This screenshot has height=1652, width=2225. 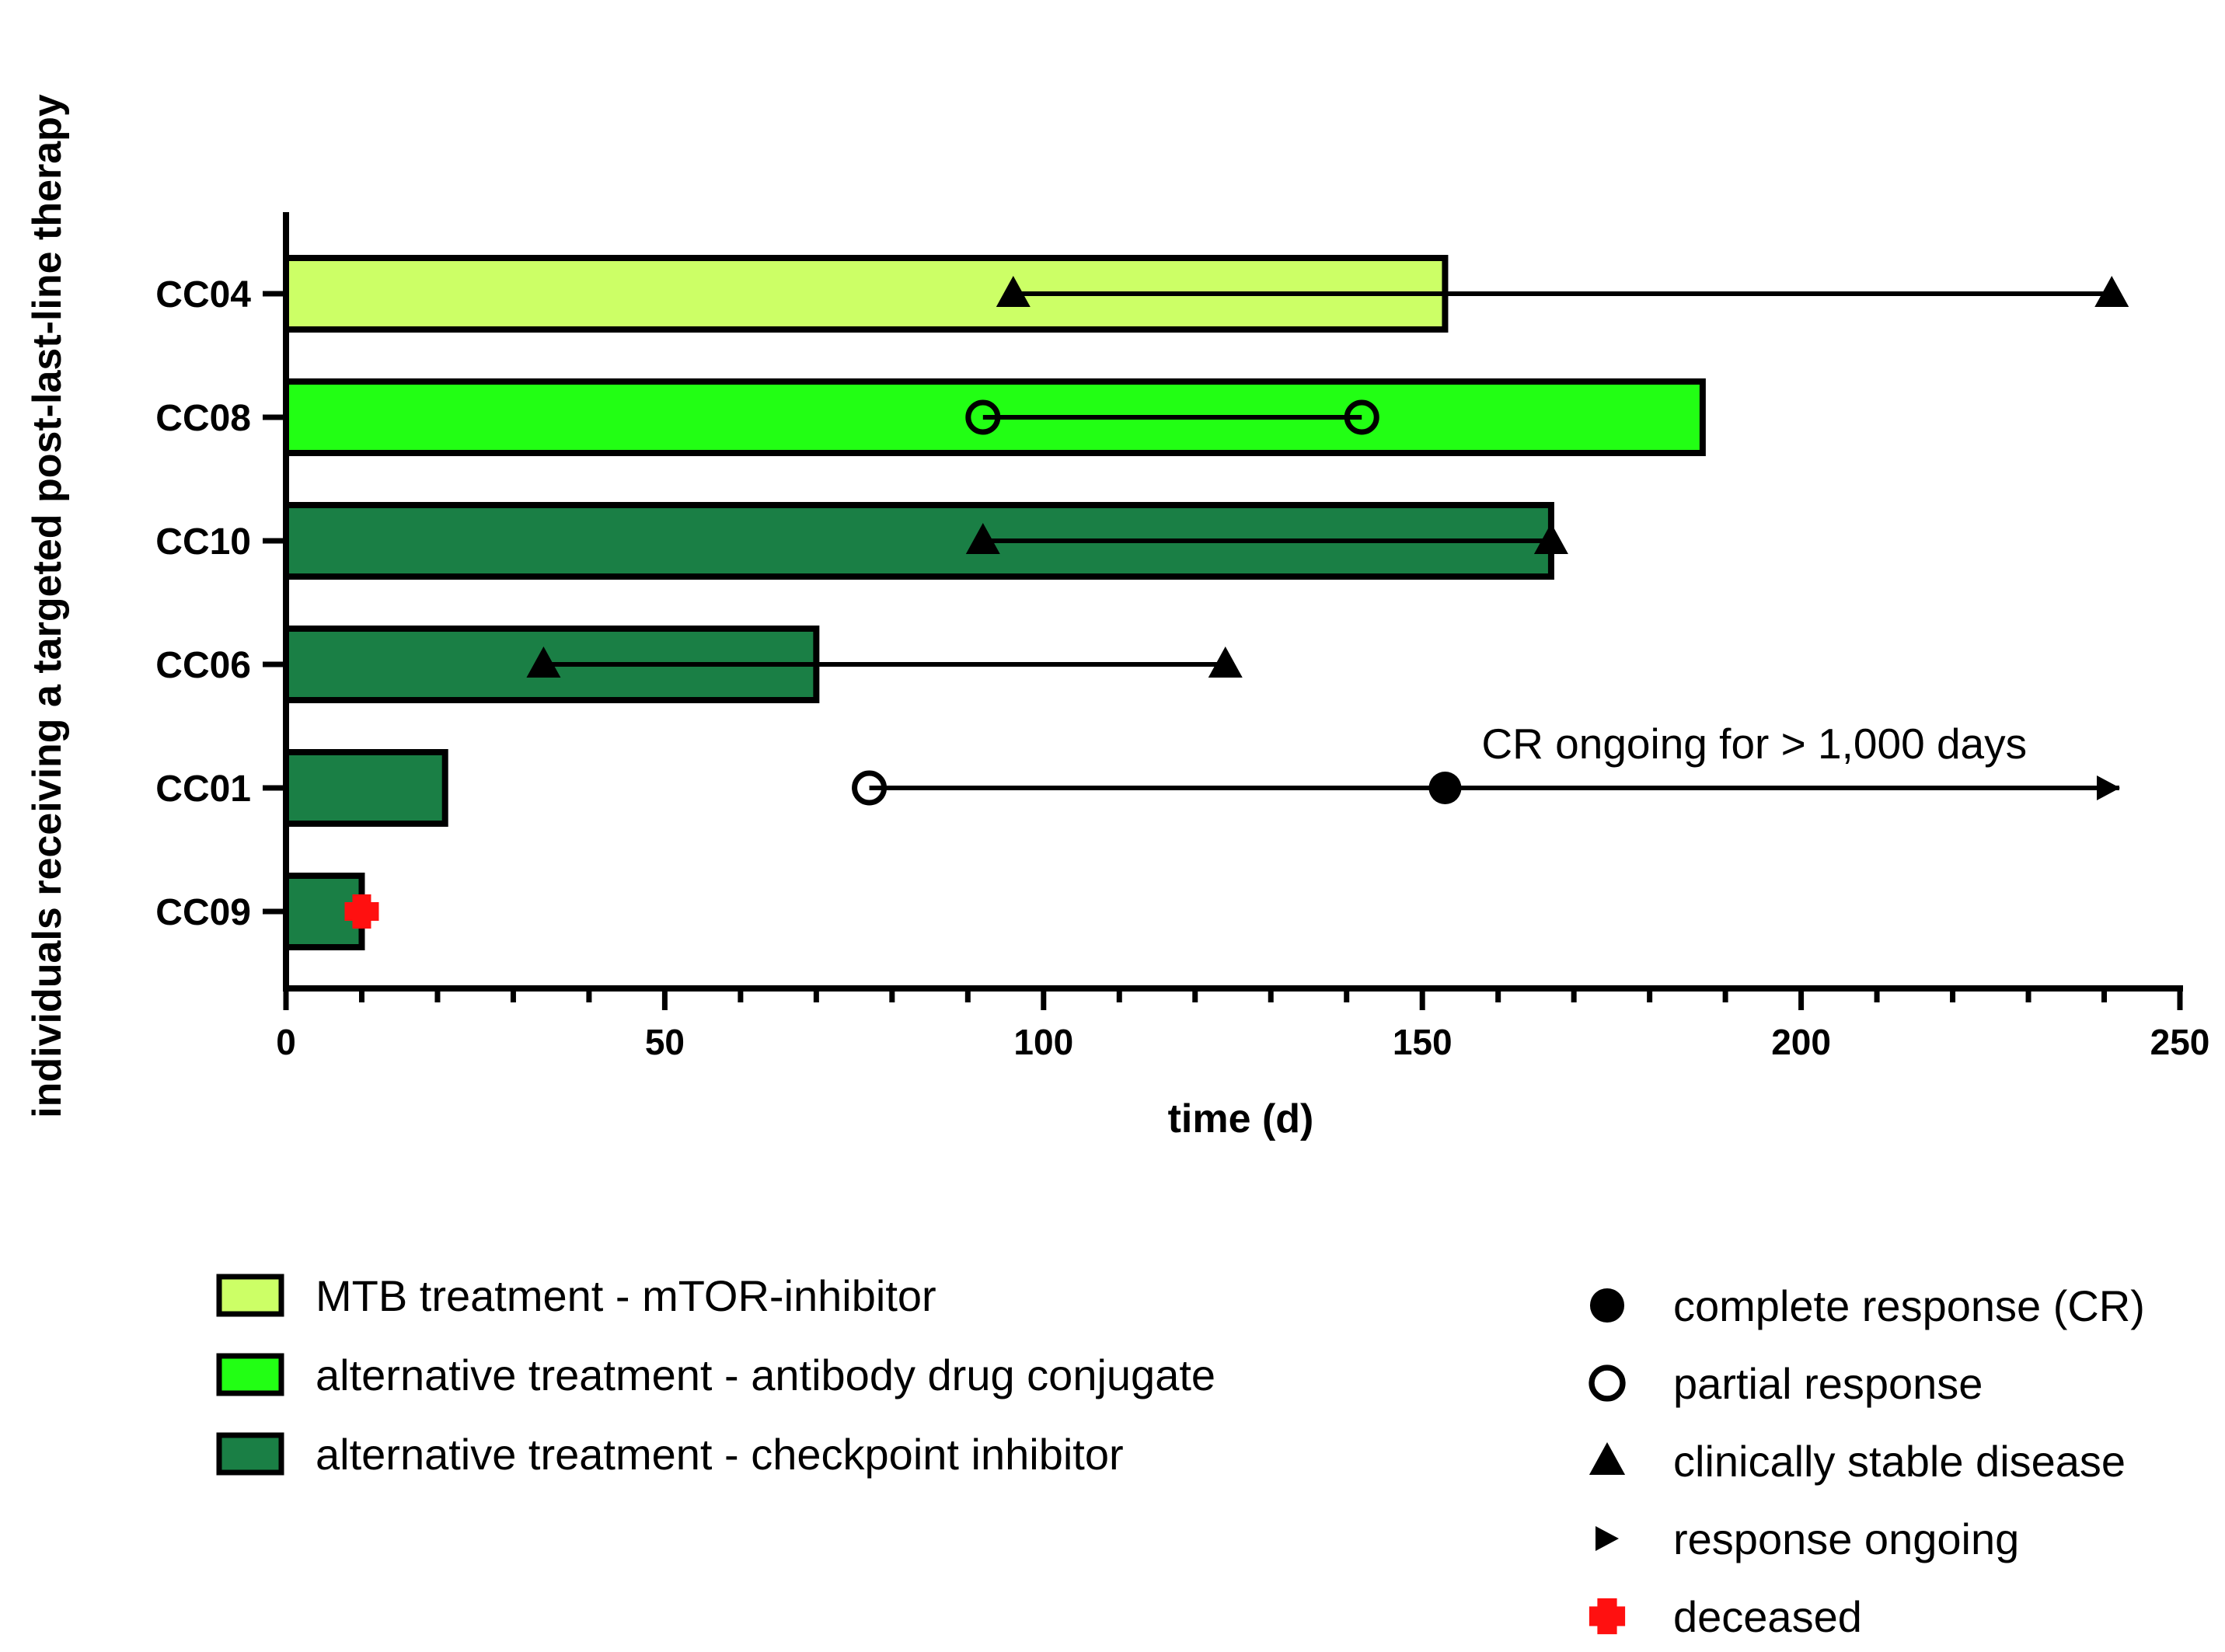 What do you see at coordinates (1608, 1616) in the screenshot?
I see `legend-deceased-icon` at bounding box center [1608, 1616].